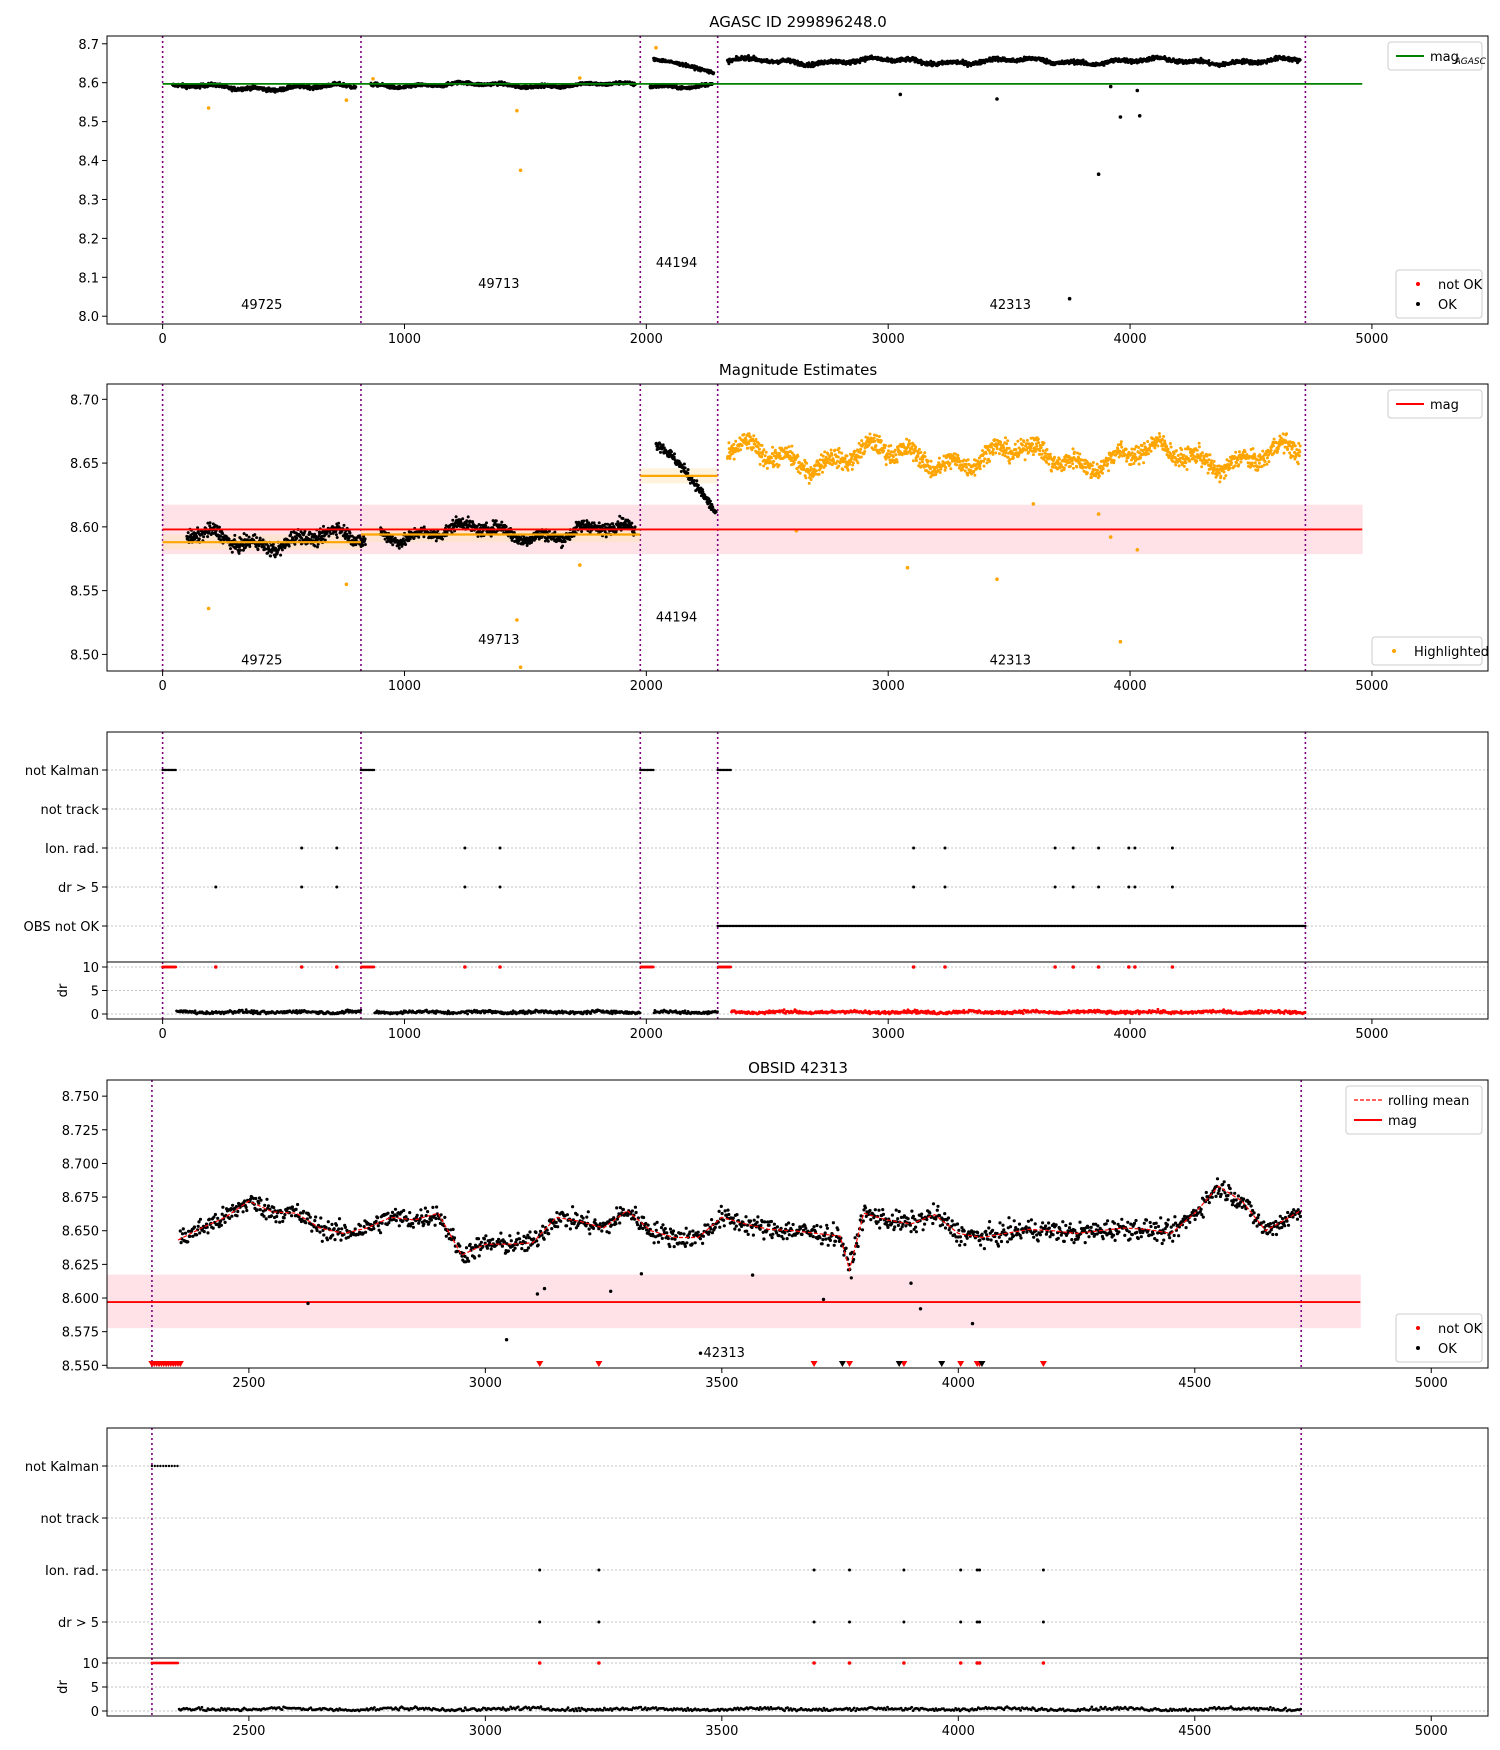 This screenshot has height=1750, width=1500. Describe the element at coordinates (1439, 294) in the screenshot. I see `legend` at that location.